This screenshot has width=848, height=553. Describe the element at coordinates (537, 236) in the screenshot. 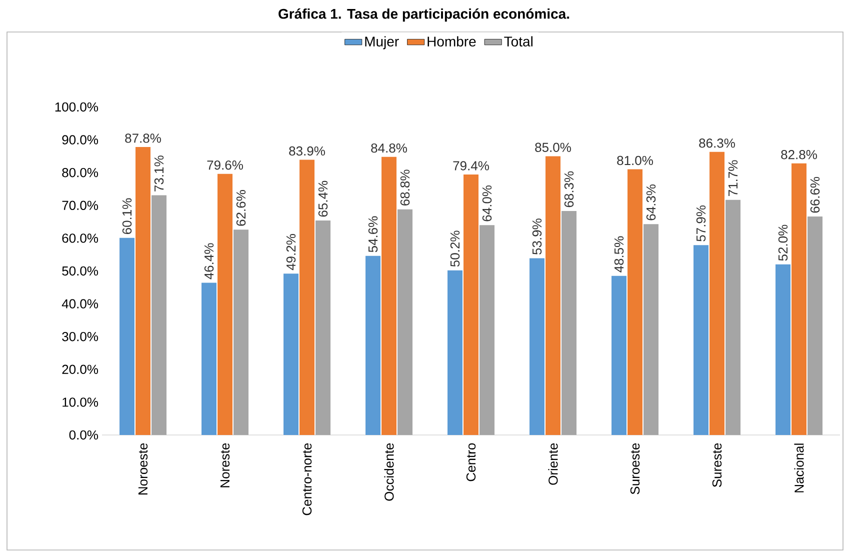

I see `data-label: 53.9%` at that location.